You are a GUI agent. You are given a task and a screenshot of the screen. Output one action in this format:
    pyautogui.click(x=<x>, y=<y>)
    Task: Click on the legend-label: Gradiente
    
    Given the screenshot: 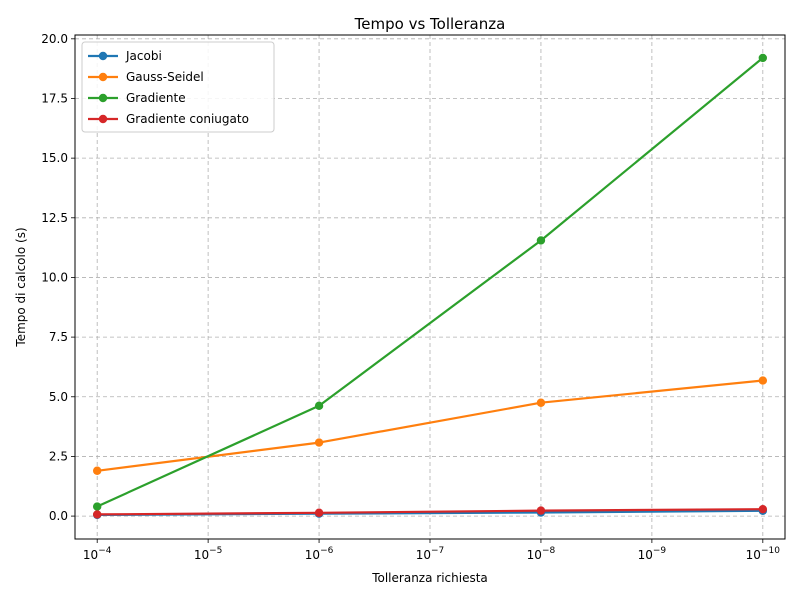 What is the action you would take?
    pyautogui.click(x=156, y=98)
    